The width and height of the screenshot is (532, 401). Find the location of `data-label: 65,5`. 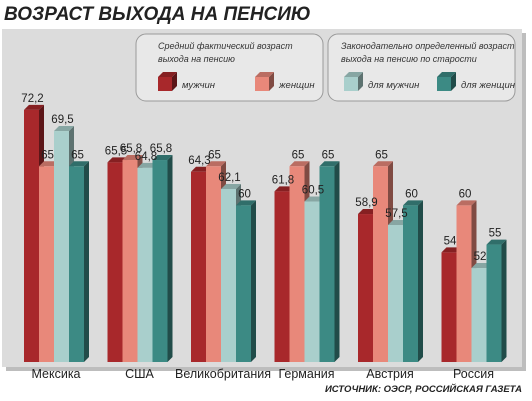

data-label: 65,5 is located at coordinates (116, 151).